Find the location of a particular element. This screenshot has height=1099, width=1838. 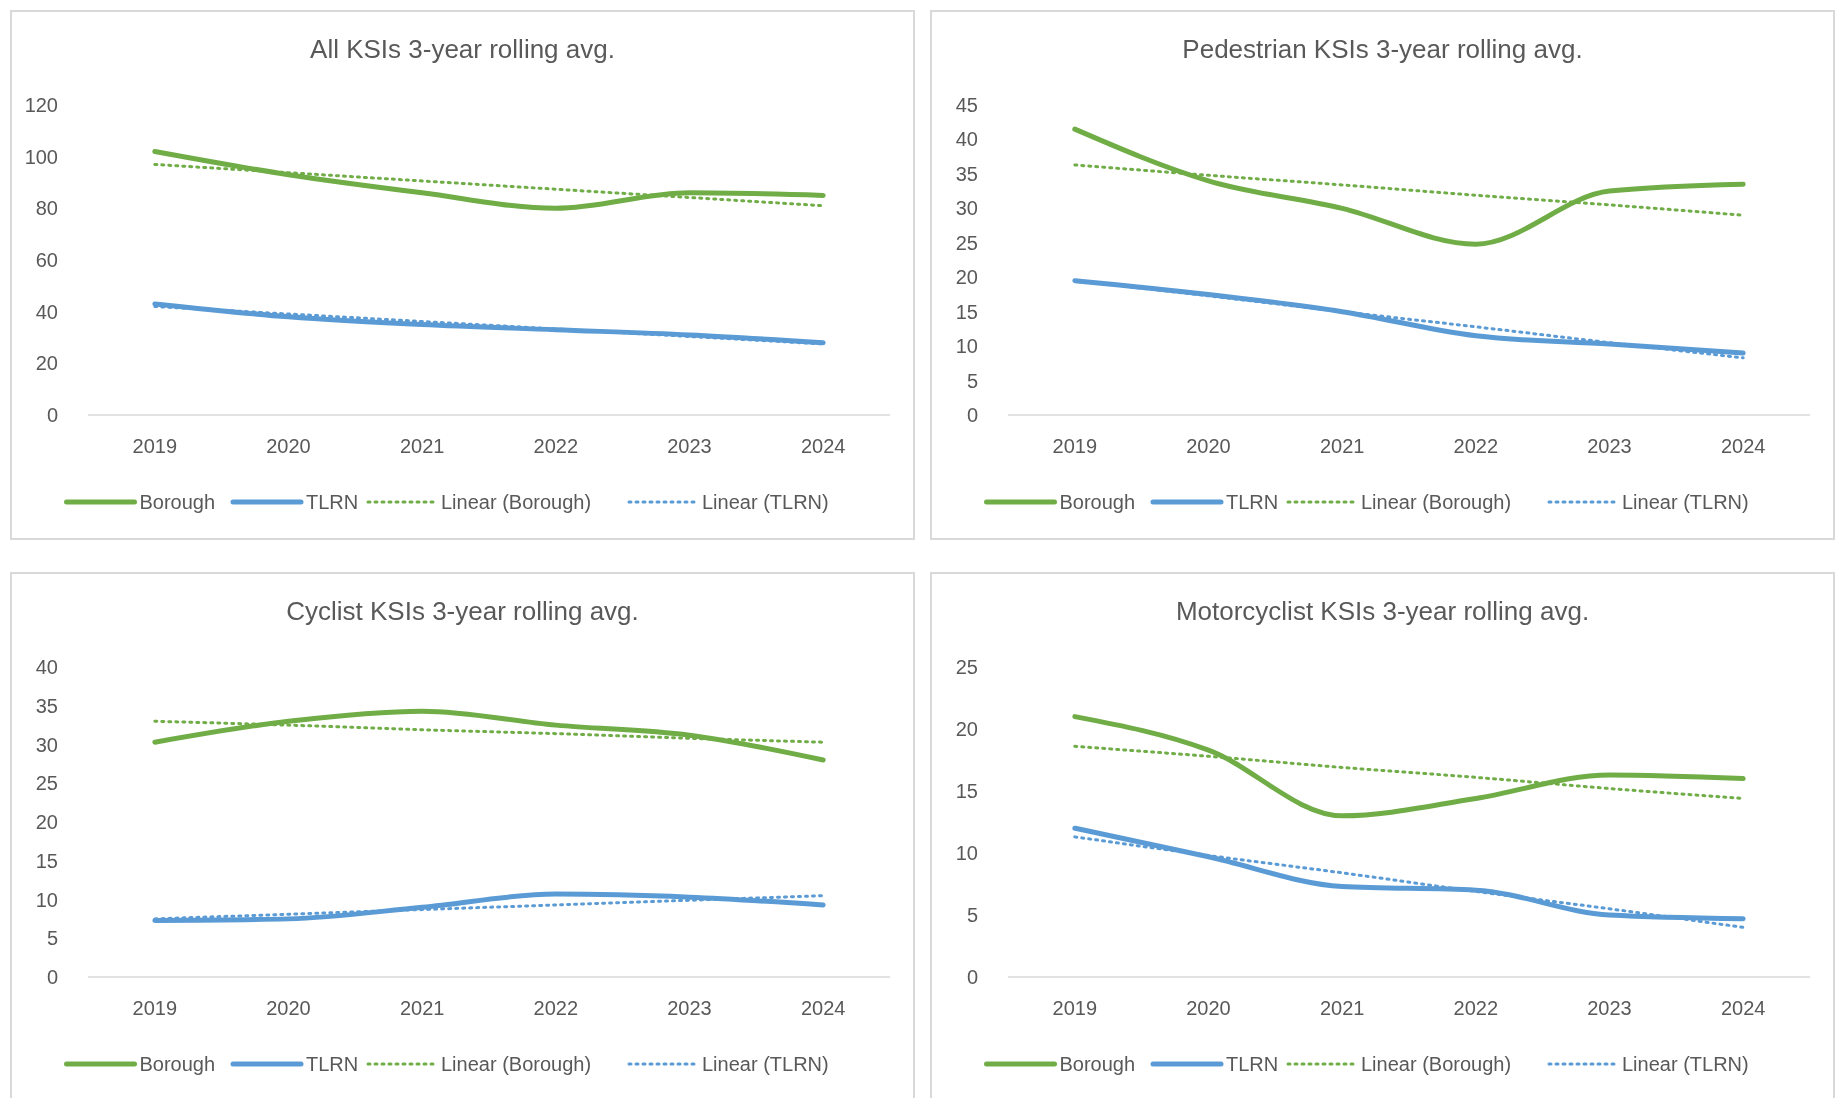

y-tick-label: 80 is located at coordinates (46, 208).